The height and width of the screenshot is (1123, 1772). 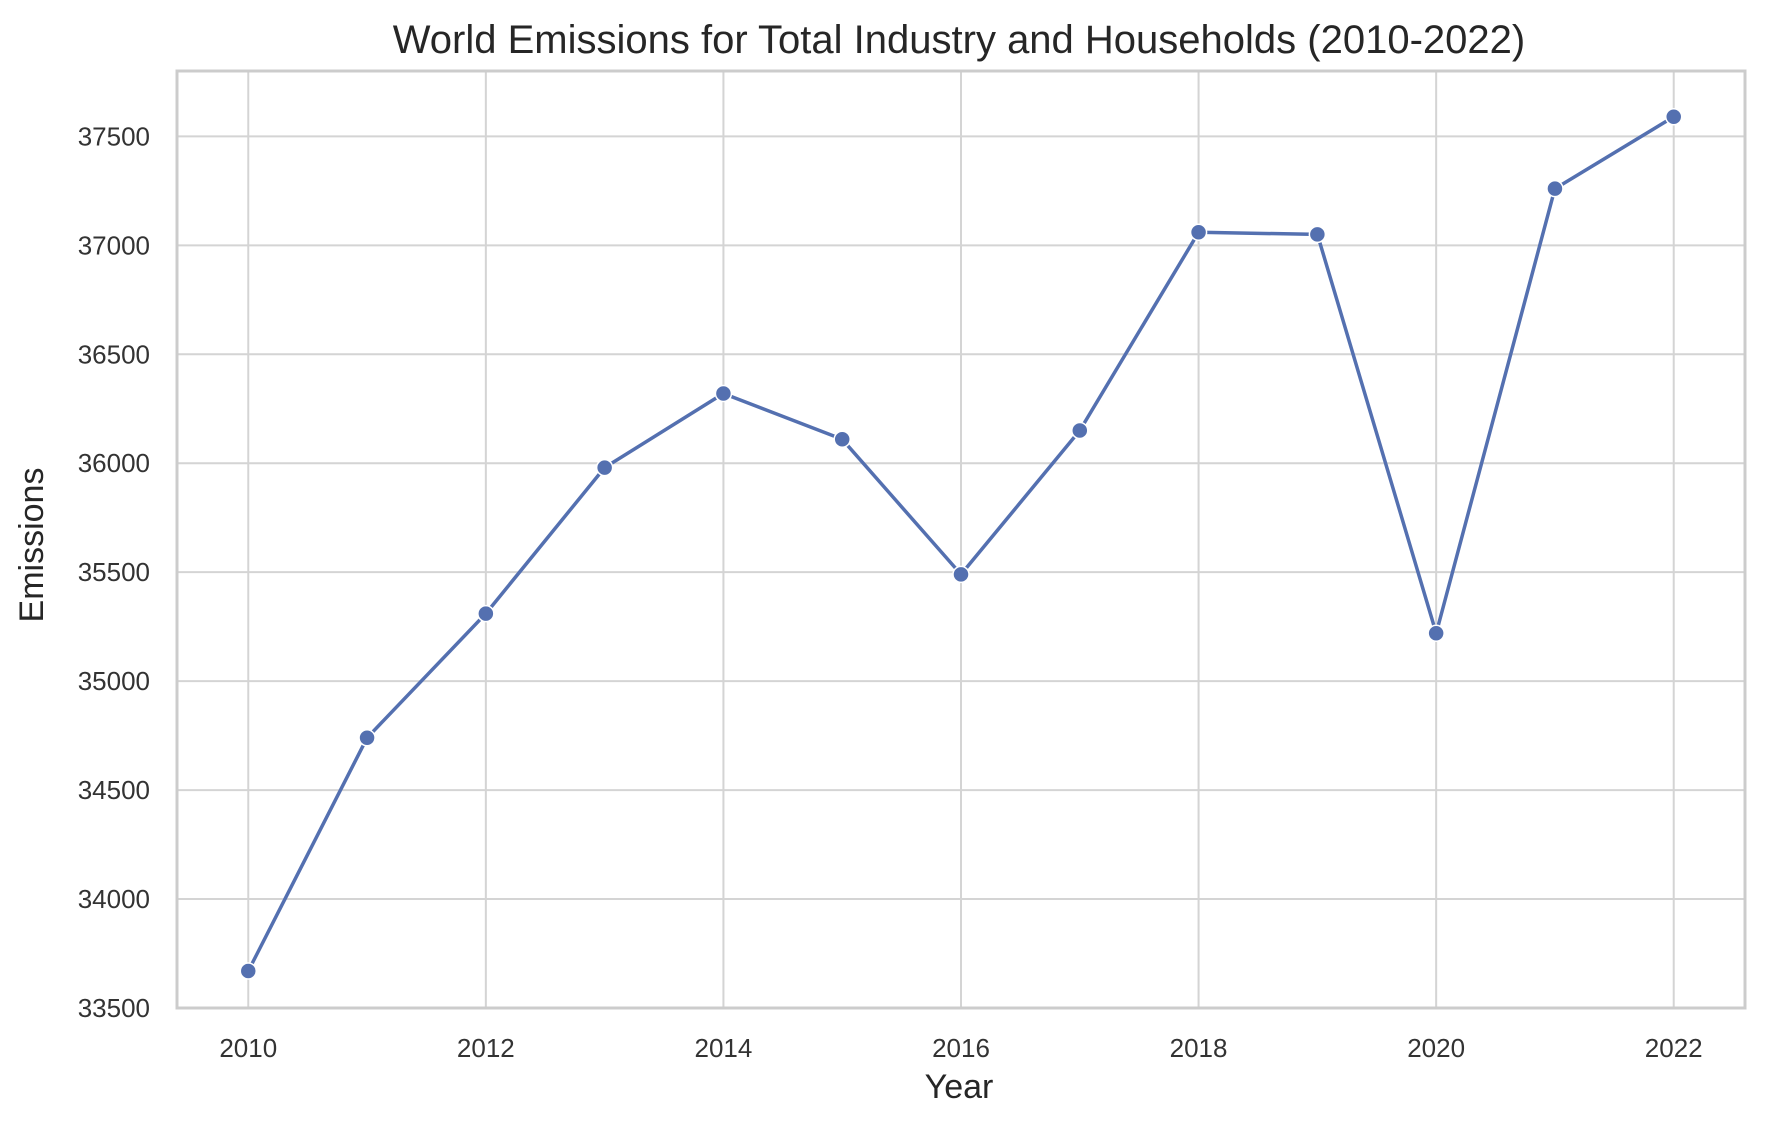 I want to click on y-tick-label: 35500, so click(x=114, y=572).